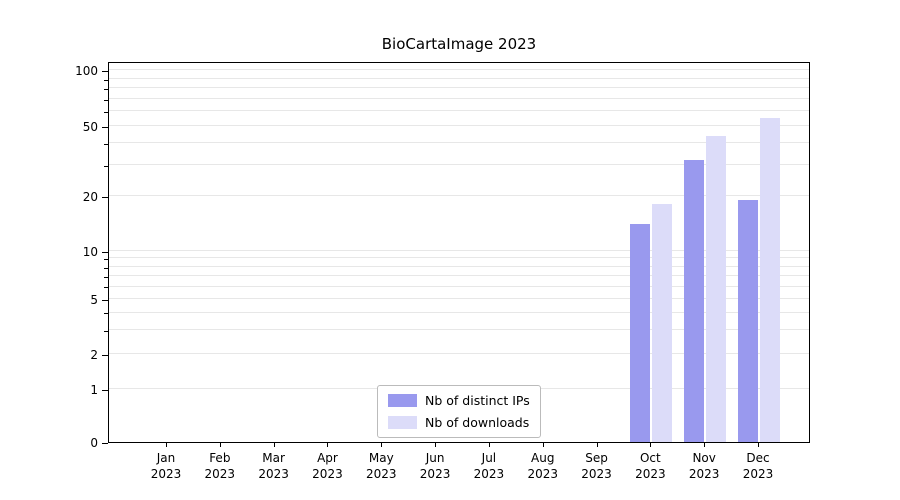  What do you see at coordinates (459, 411) in the screenshot?
I see `legend: Nb of distinct IPs Nb of downloads` at bounding box center [459, 411].